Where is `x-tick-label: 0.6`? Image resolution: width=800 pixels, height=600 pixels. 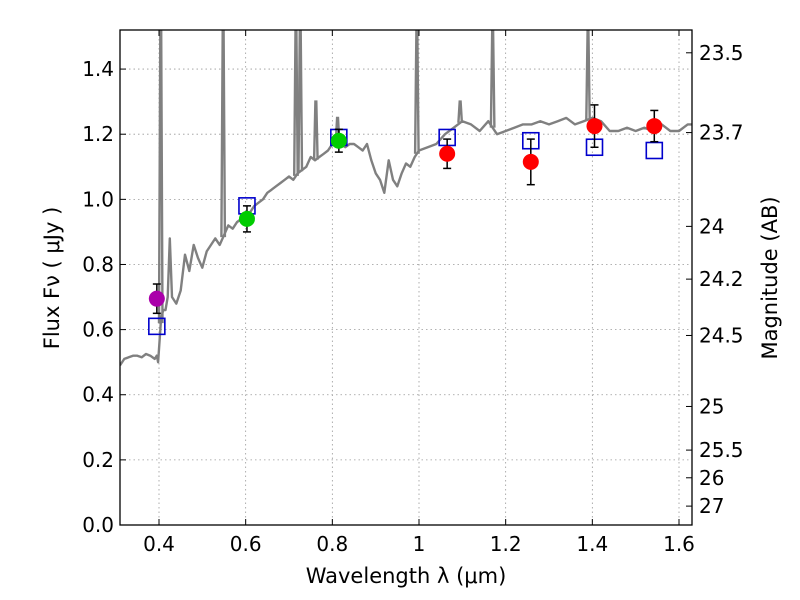 x-tick-label: 0.6 is located at coordinates (246, 544).